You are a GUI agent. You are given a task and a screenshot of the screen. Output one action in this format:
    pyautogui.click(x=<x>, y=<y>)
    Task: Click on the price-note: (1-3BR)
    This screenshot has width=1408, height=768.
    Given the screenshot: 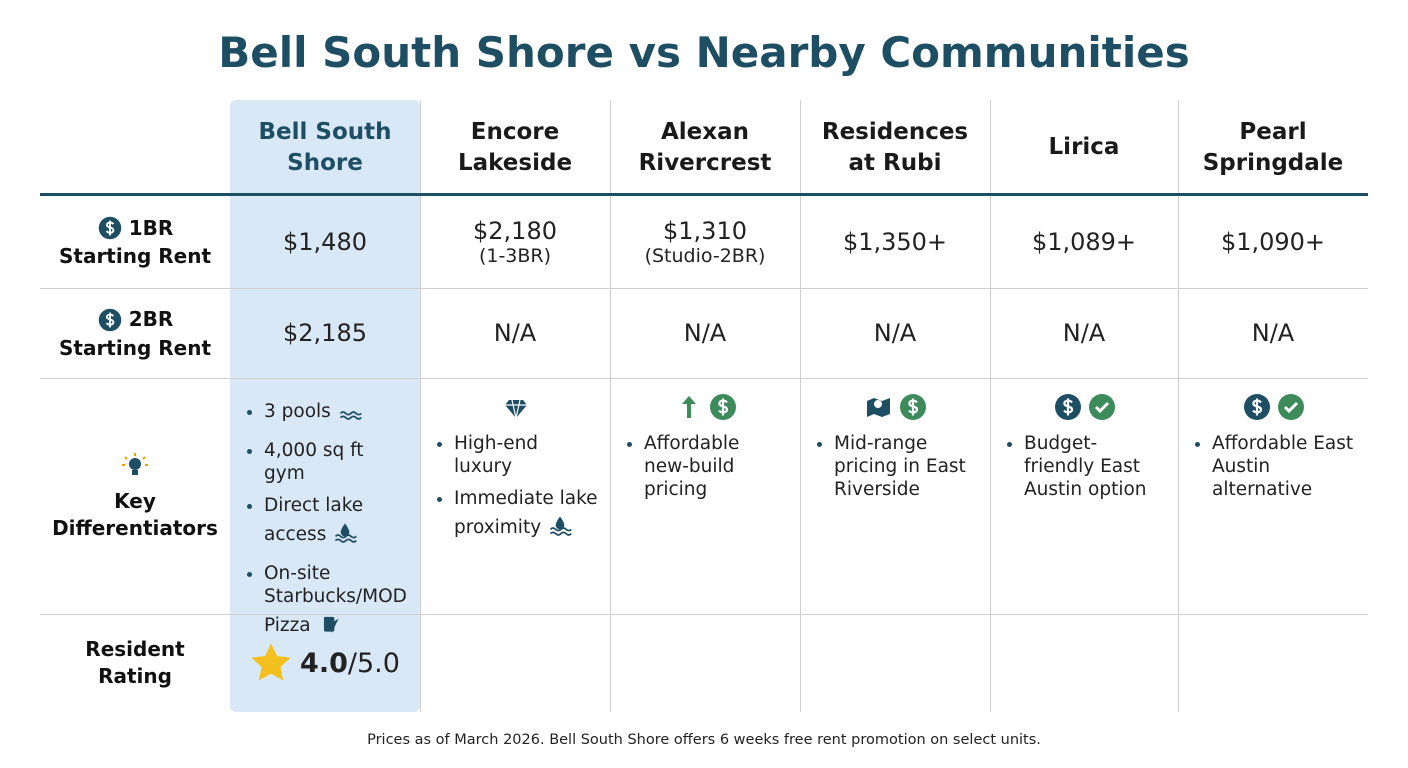 What is the action you would take?
    pyautogui.click(x=515, y=255)
    